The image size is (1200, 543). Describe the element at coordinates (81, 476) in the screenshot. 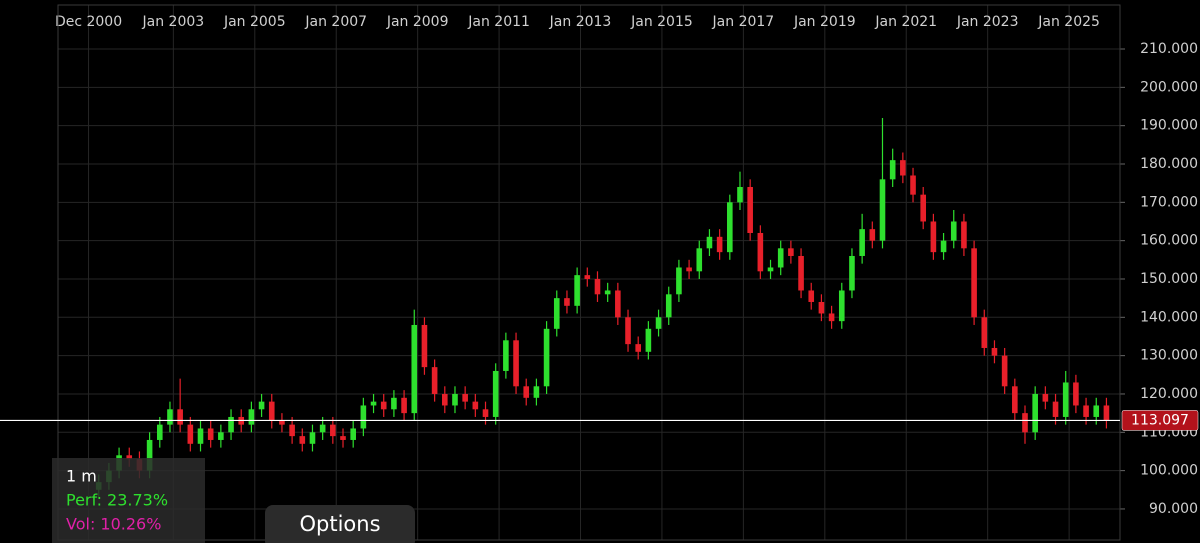

I see `period-label: 1 m` at that location.